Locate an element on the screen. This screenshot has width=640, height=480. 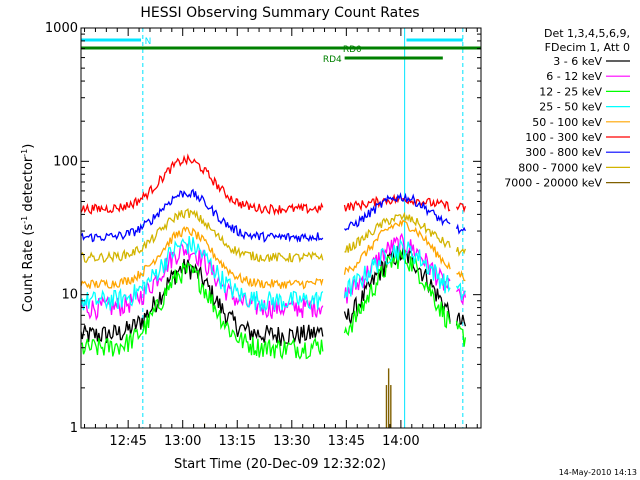
y-tick-label: 1 is located at coordinates (74, 428).